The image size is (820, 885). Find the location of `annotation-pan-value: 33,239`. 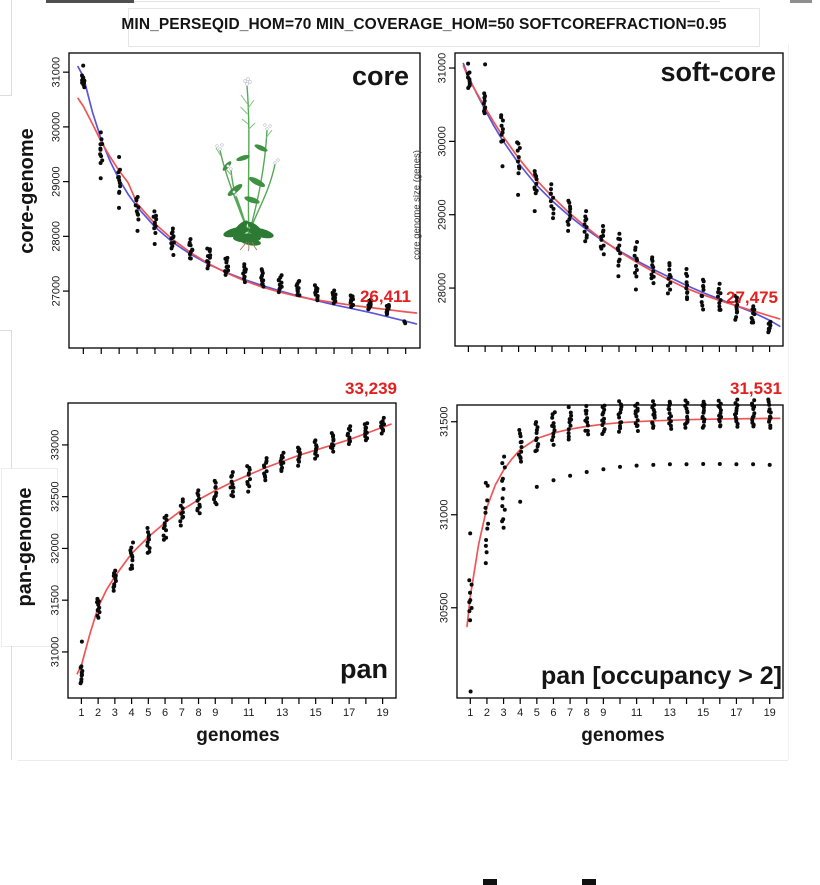

annotation-pan-value: 33,239 is located at coordinates (371, 388).